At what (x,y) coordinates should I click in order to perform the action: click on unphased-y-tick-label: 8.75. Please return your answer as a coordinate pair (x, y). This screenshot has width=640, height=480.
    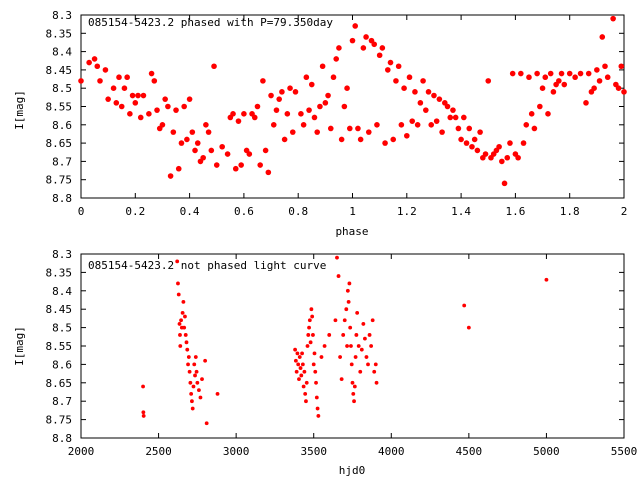
    Looking at the image, I should click on (59, 420).